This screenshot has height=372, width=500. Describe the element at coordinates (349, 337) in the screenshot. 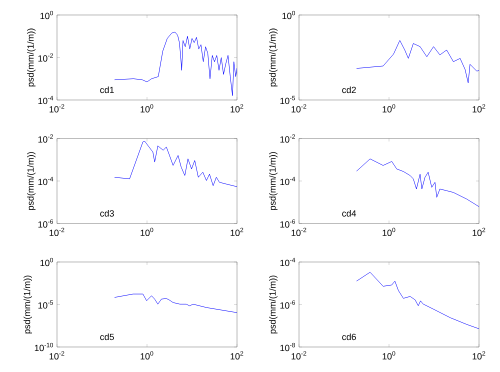

I see `annotation: cd6` at that location.